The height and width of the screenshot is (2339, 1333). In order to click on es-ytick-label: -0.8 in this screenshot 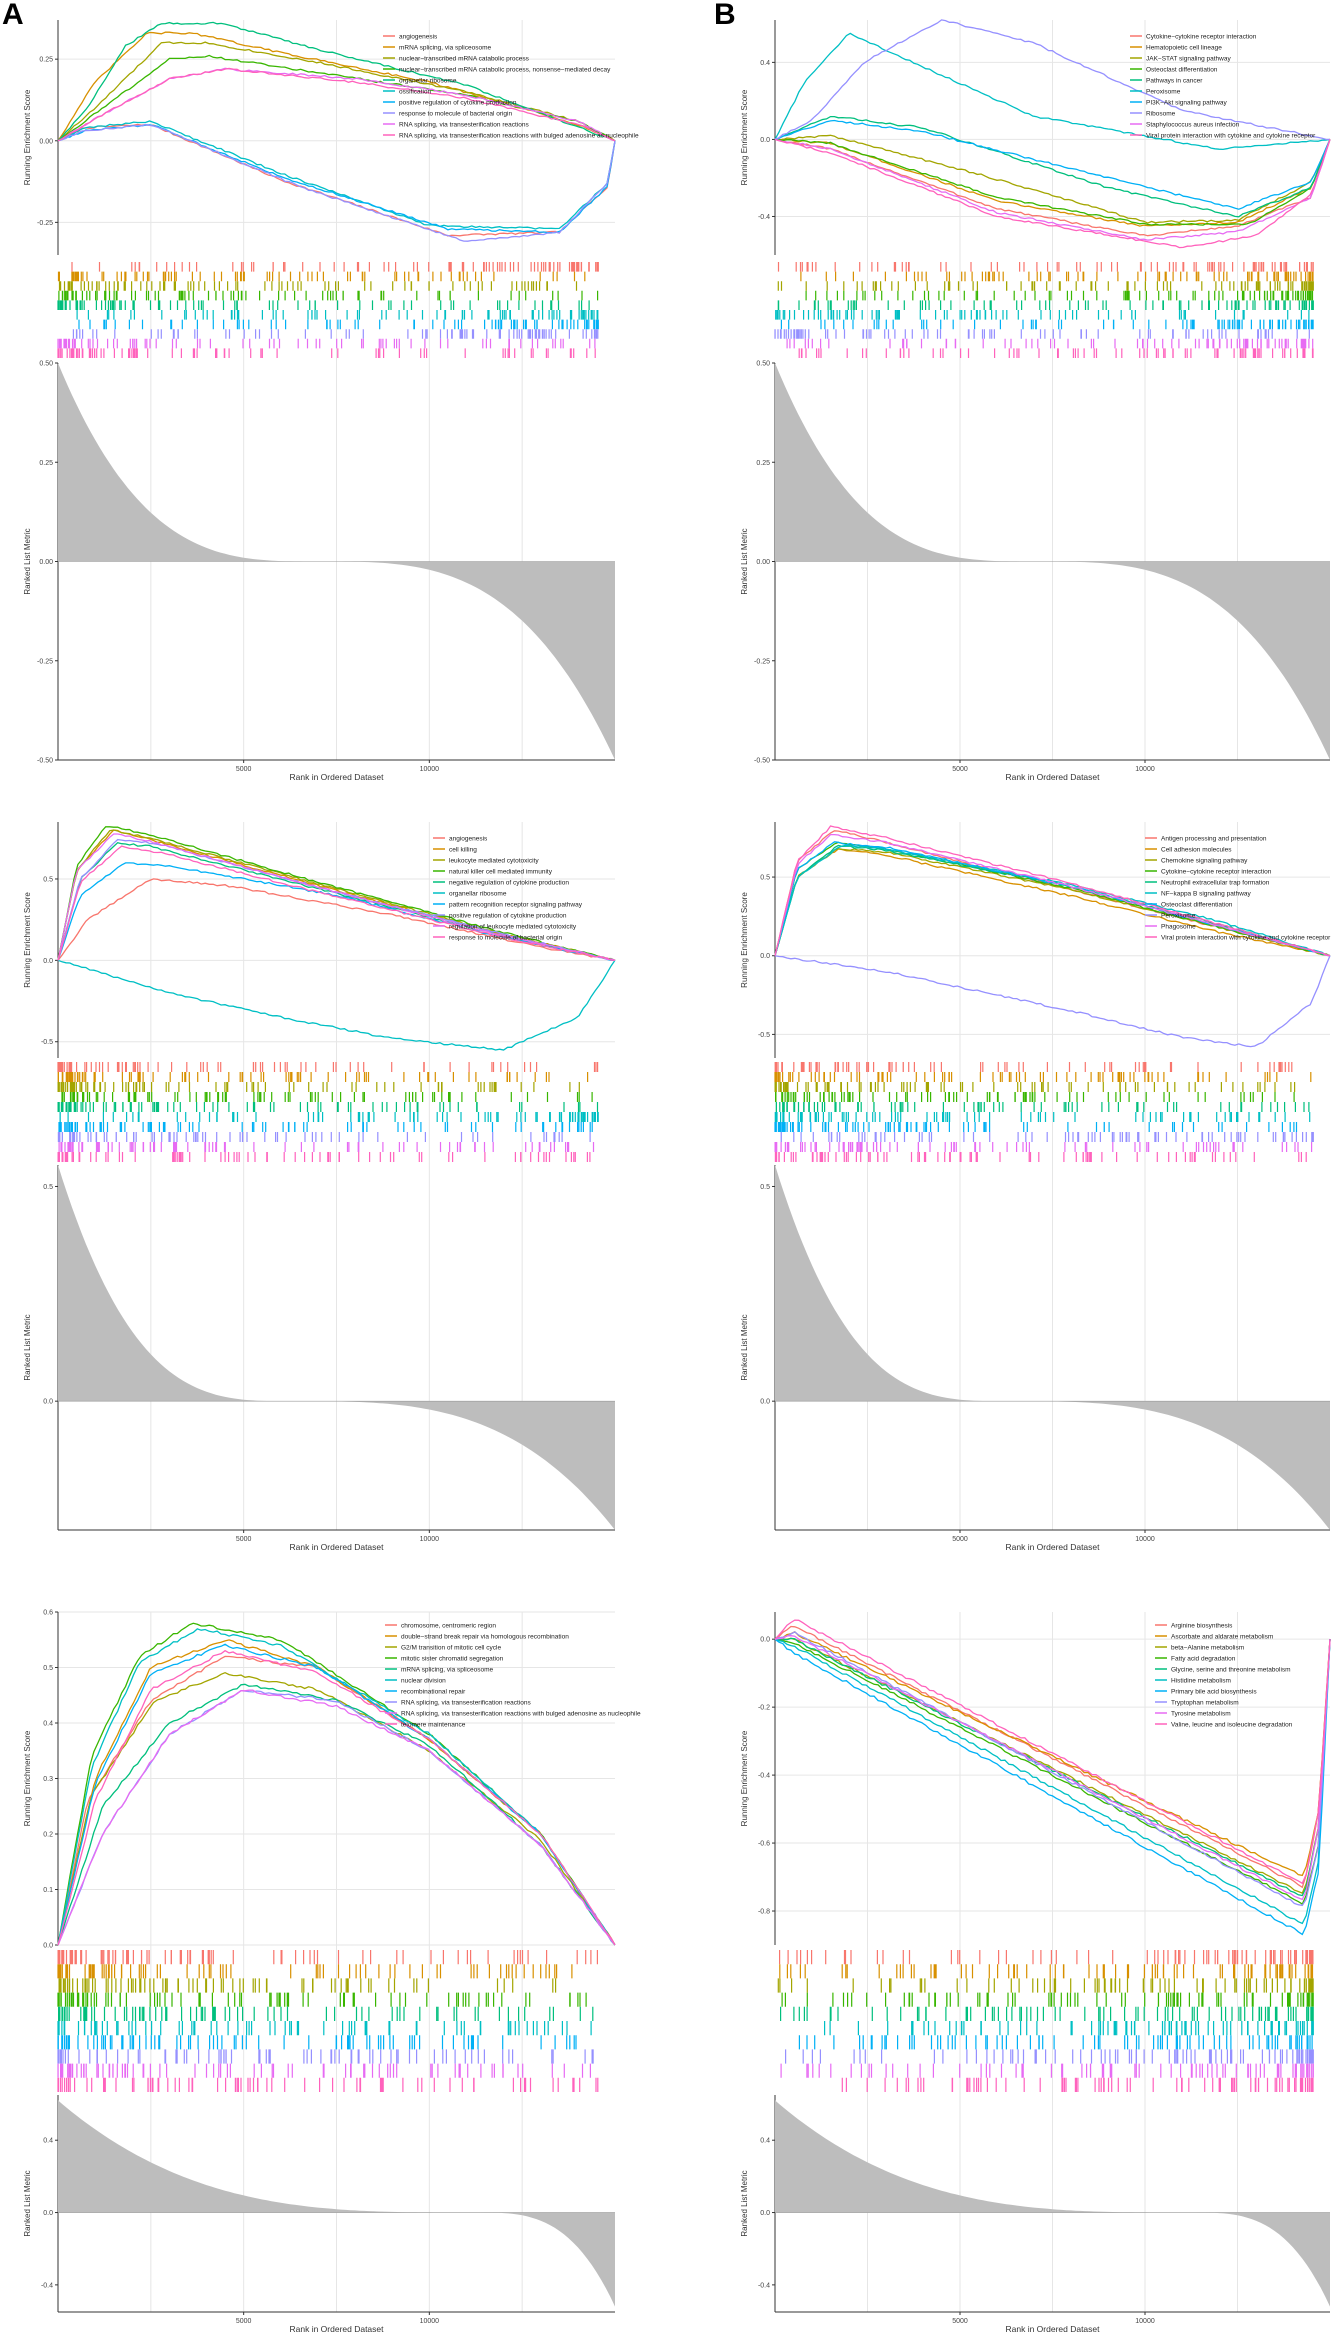, I will do `click(764, 1912)`.